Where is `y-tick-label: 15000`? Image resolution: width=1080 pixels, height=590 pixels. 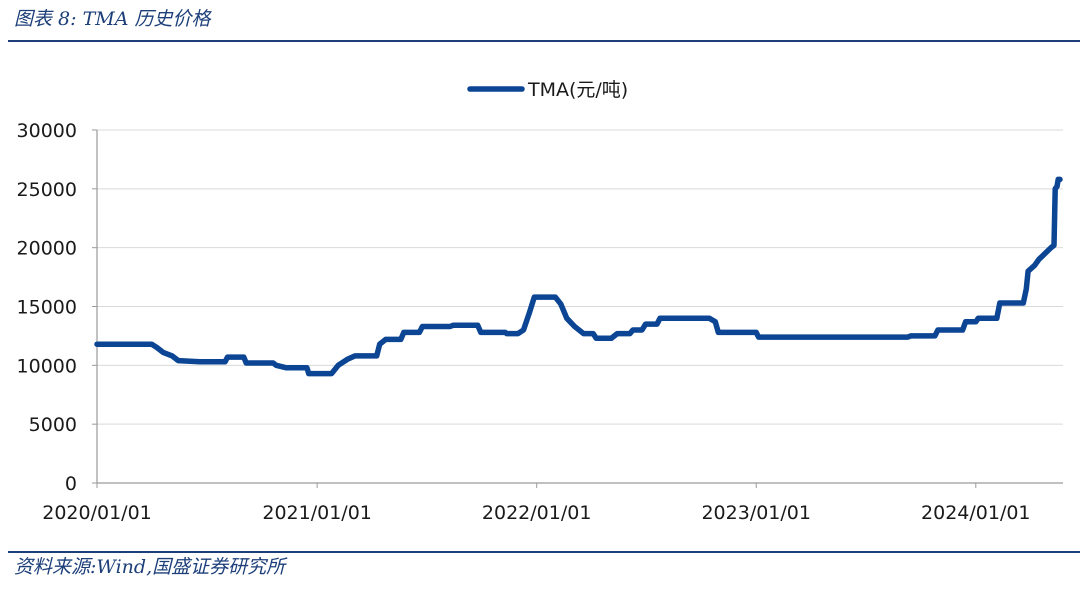 y-tick-label: 15000 is located at coordinates (47, 308).